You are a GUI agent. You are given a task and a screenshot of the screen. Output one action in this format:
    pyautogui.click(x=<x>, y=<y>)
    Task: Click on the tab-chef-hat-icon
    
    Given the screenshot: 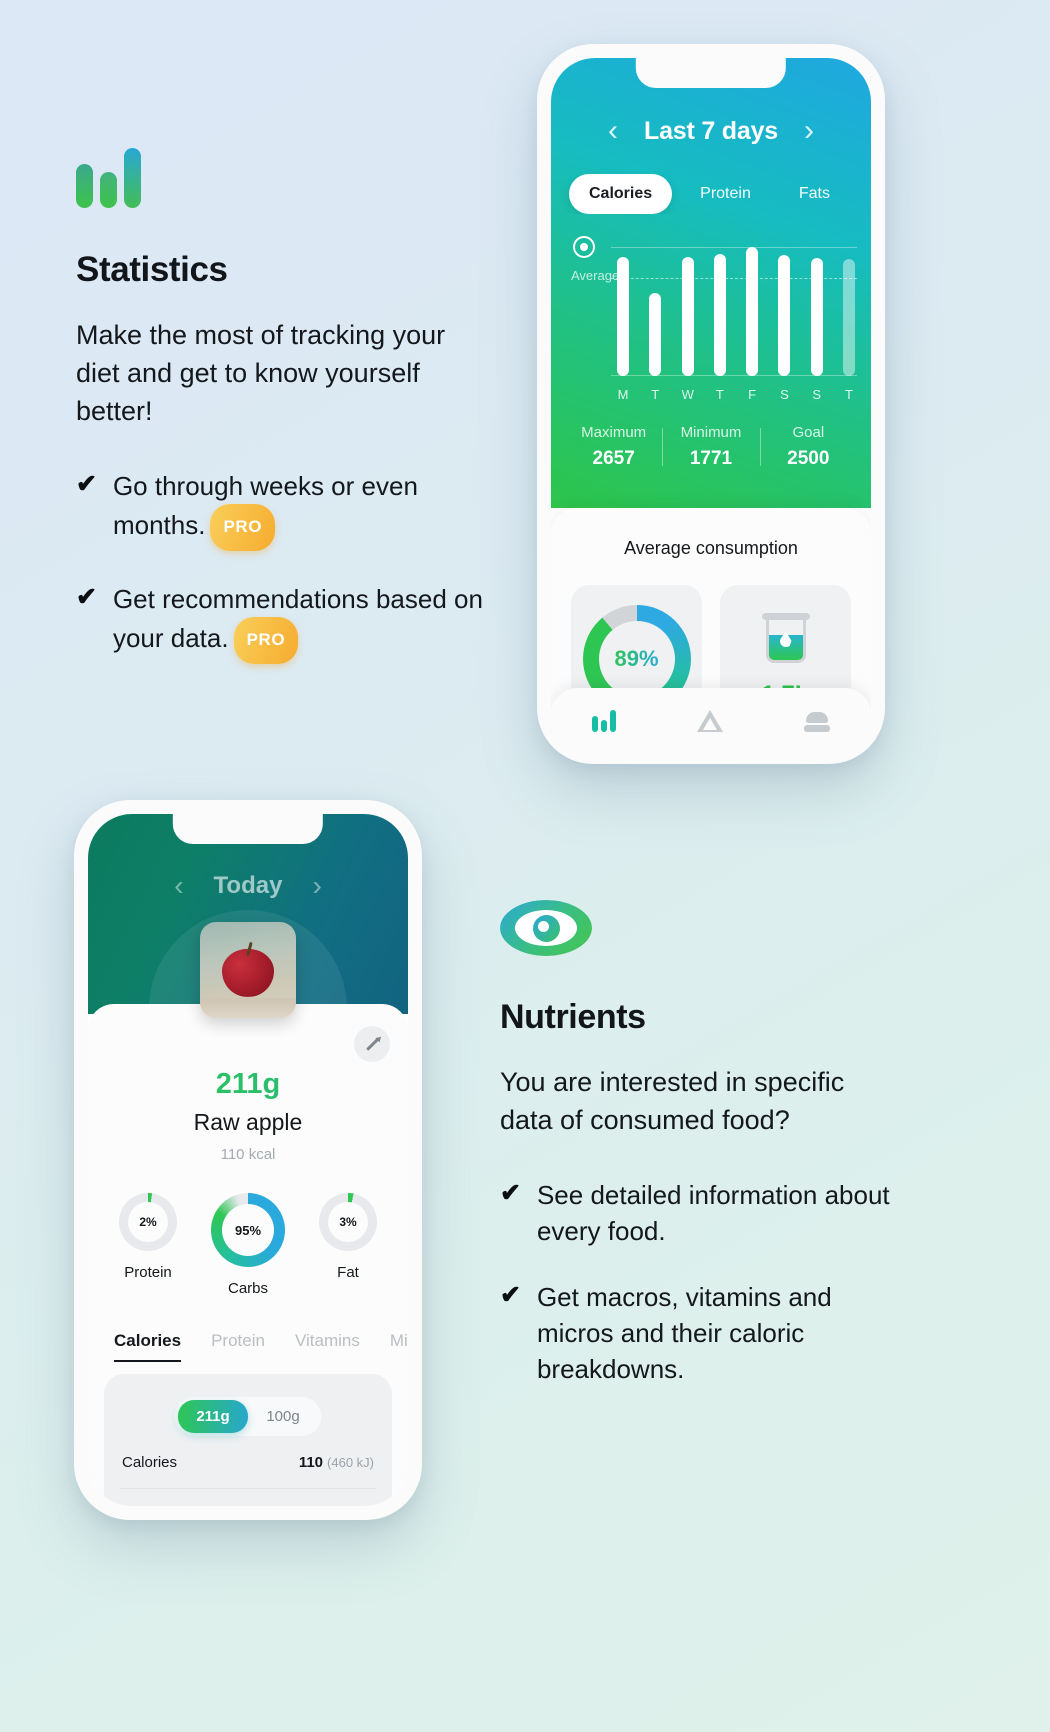 What is the action you would take?
    pyautogui.click(x=817, y=719)
    